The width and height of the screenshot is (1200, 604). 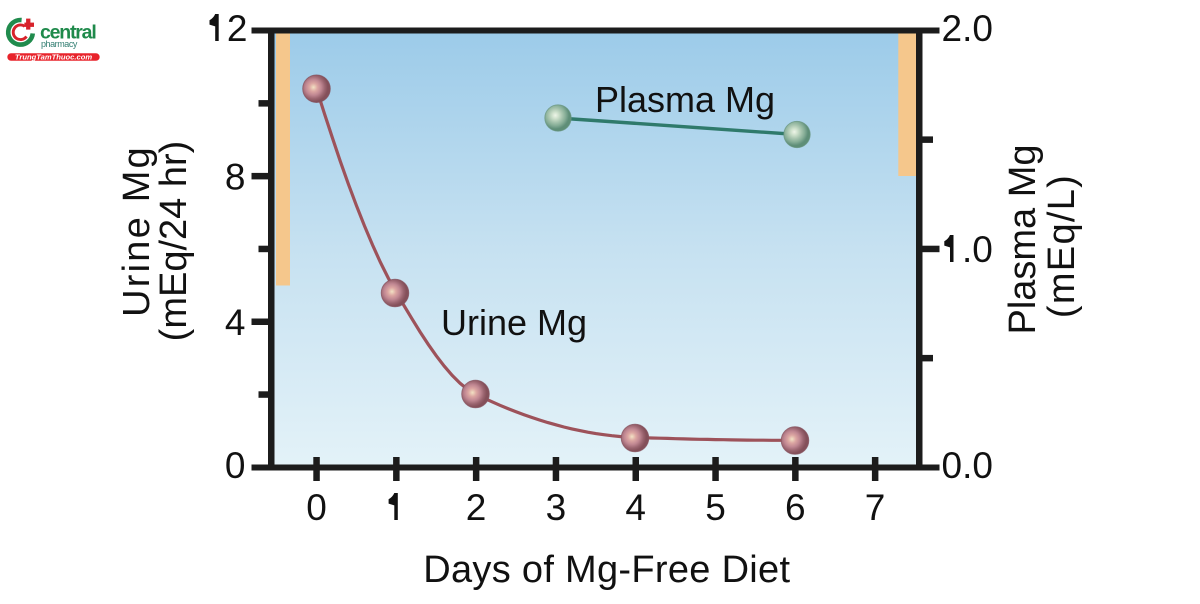 What do you see at coordinates (967, 28) in the screenshot?
I see `svg-text: 2.0` at bounding box center [967, 28].